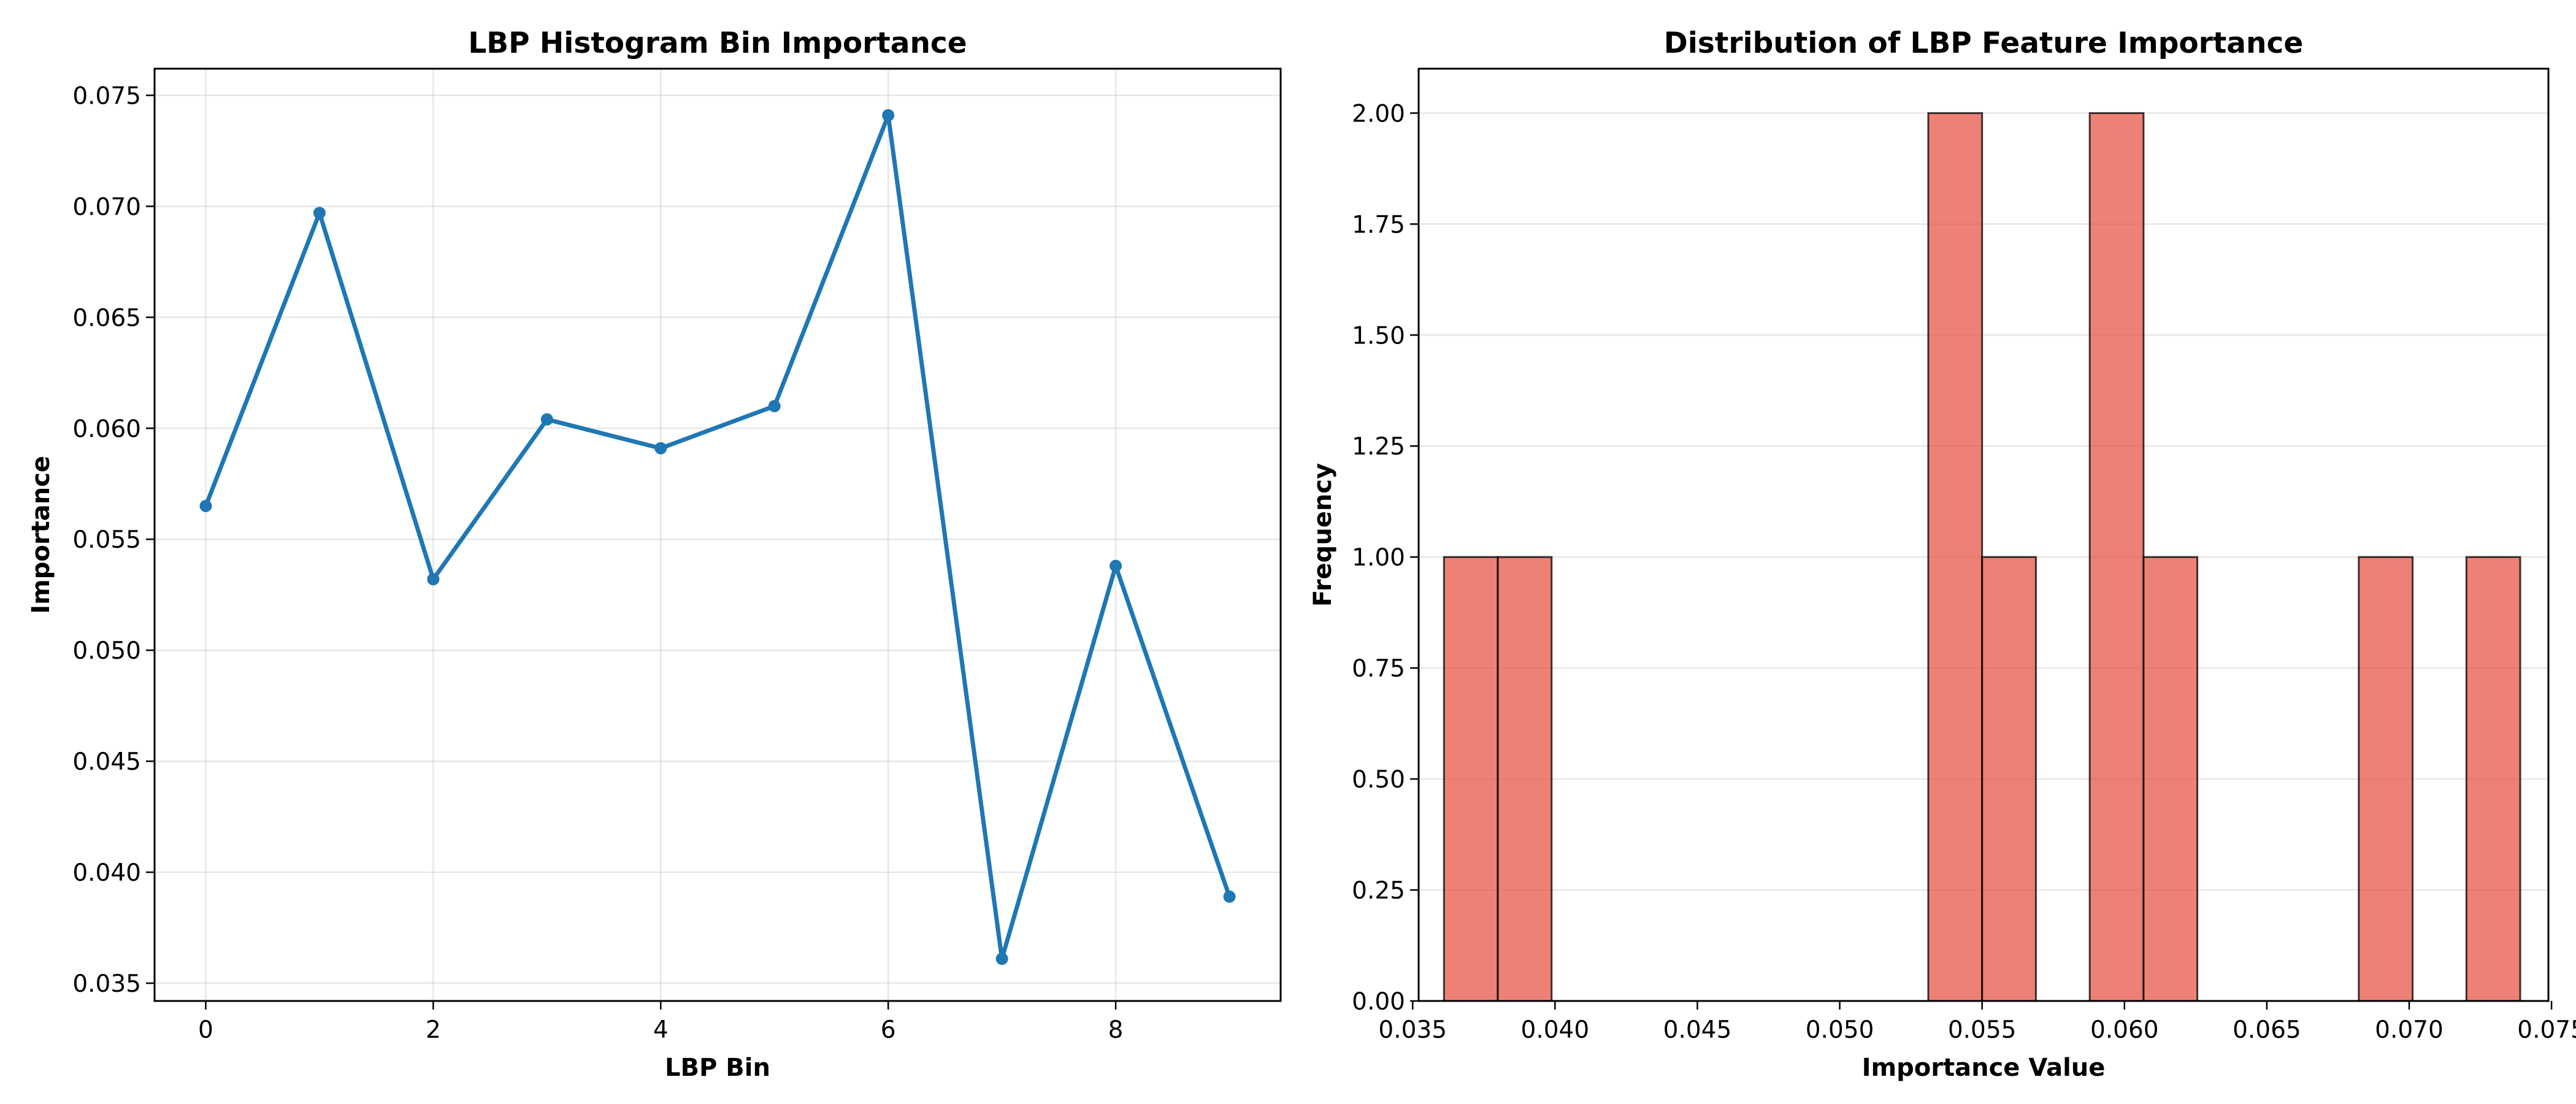 The image size is (2576, 1104). Describe the element at coordinates (106, 318) in the screenshot. I see `y-tick-label: 0.065` at that location.